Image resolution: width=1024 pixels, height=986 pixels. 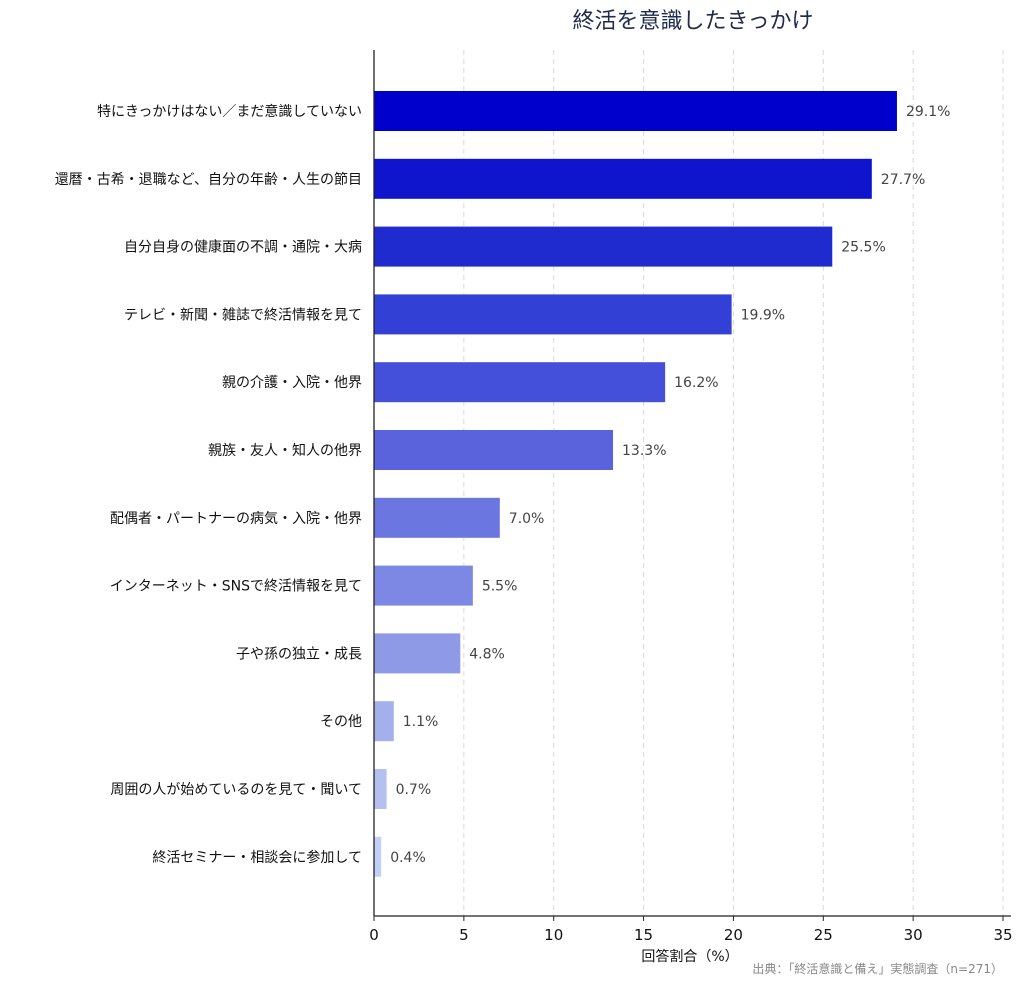 I want to click on value-label: 25.5%, so click(x=863, y=248).